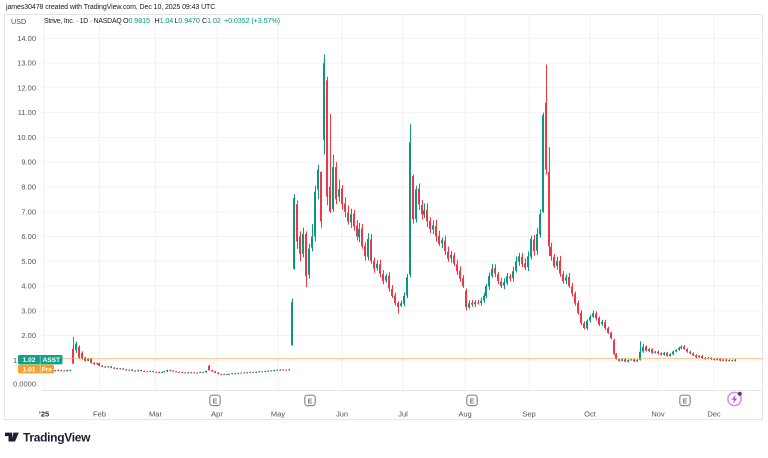 The width and height of the screenshot is (768, 458). Describe the element at coordinates (83, 21) in the screenshot. I see `svg-text: Strive, Inc. · 1D · NASDAQ` at that location.